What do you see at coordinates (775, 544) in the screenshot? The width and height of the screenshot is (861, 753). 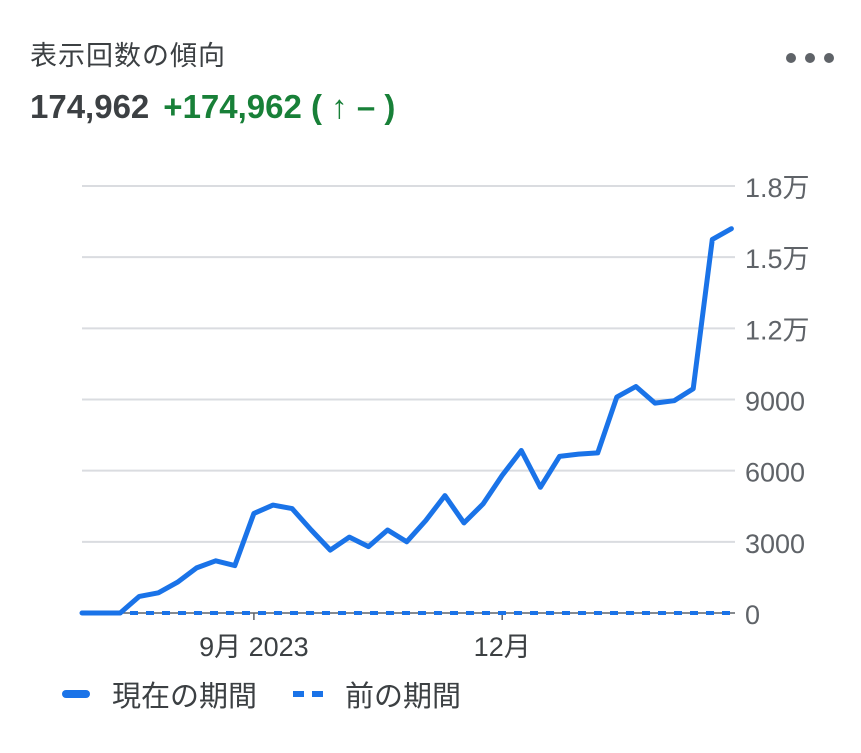 I see `y-tick-label: 3000` at bounding box center [775, 544].